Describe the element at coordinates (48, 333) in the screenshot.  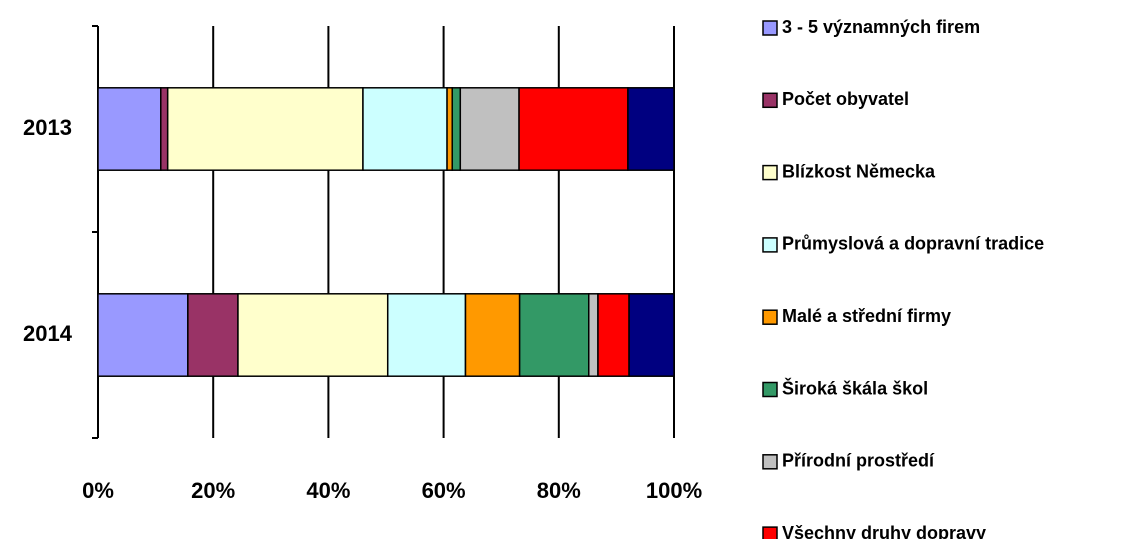
I see `y-tick-label: 2014` at that location.